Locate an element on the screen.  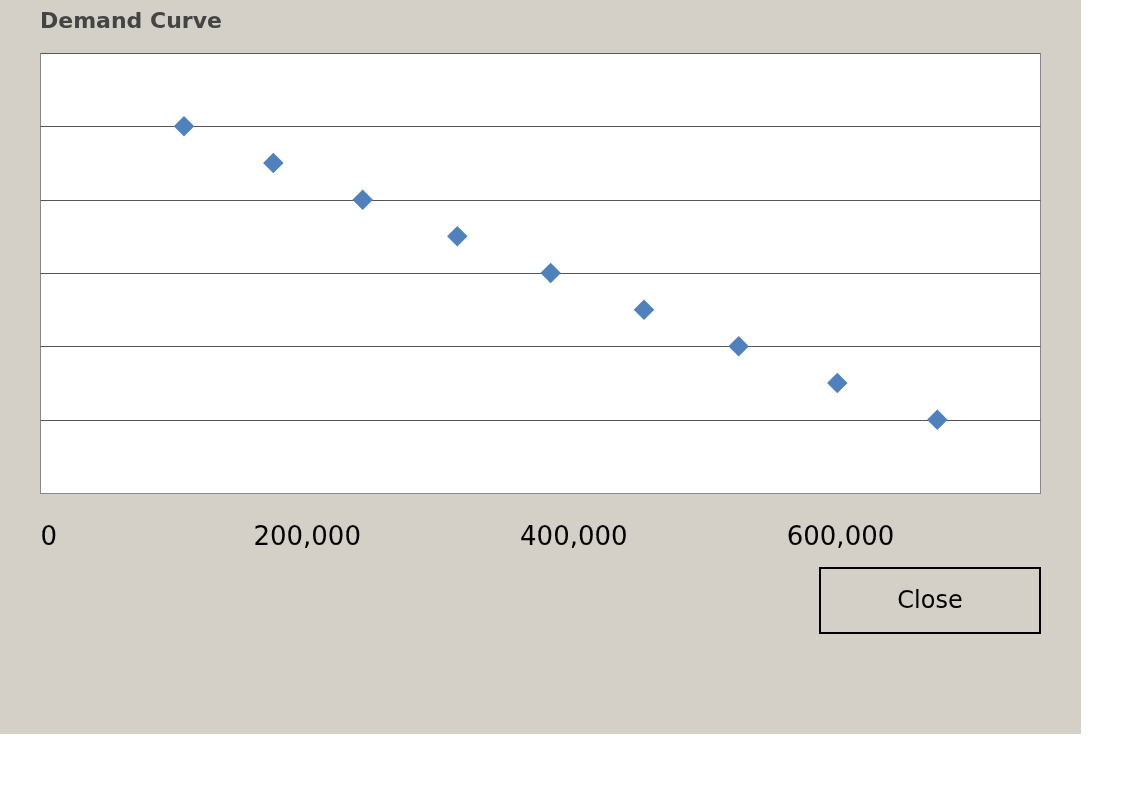
x-tick-label: 600,000 is located at coordinates (840, 535).